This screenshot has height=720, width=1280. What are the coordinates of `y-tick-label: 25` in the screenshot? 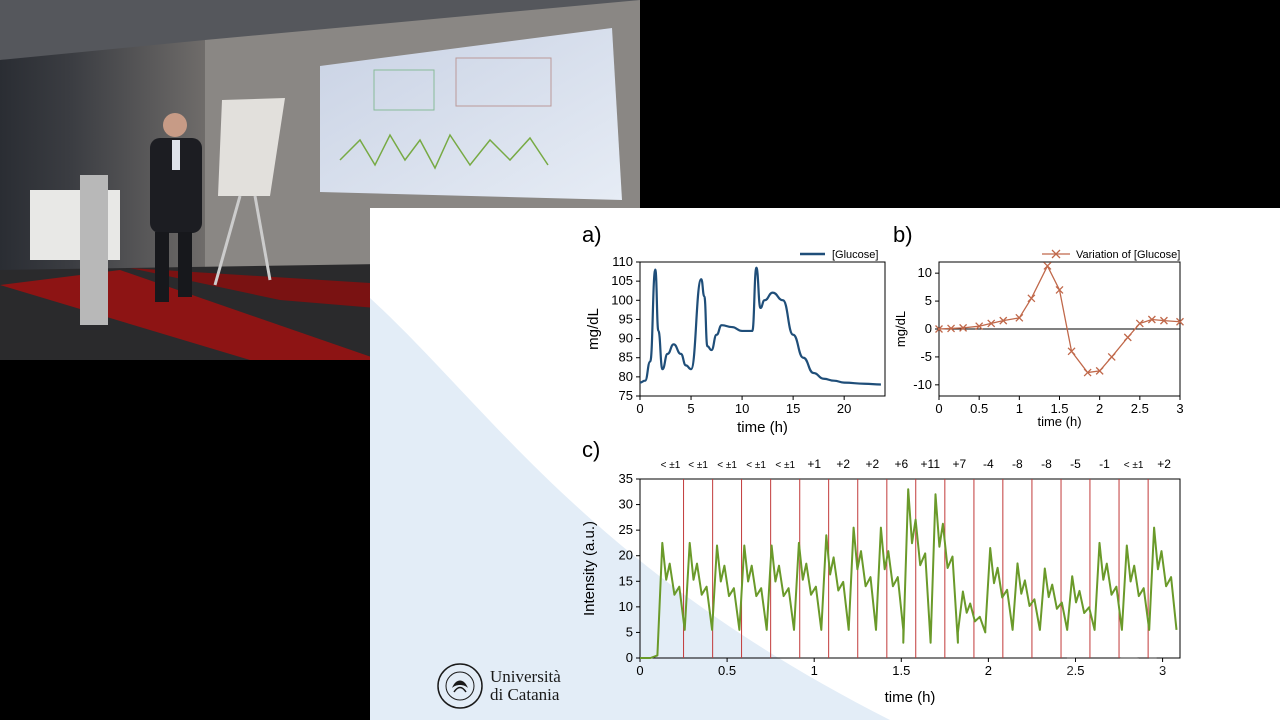 It's located at (626, 529).